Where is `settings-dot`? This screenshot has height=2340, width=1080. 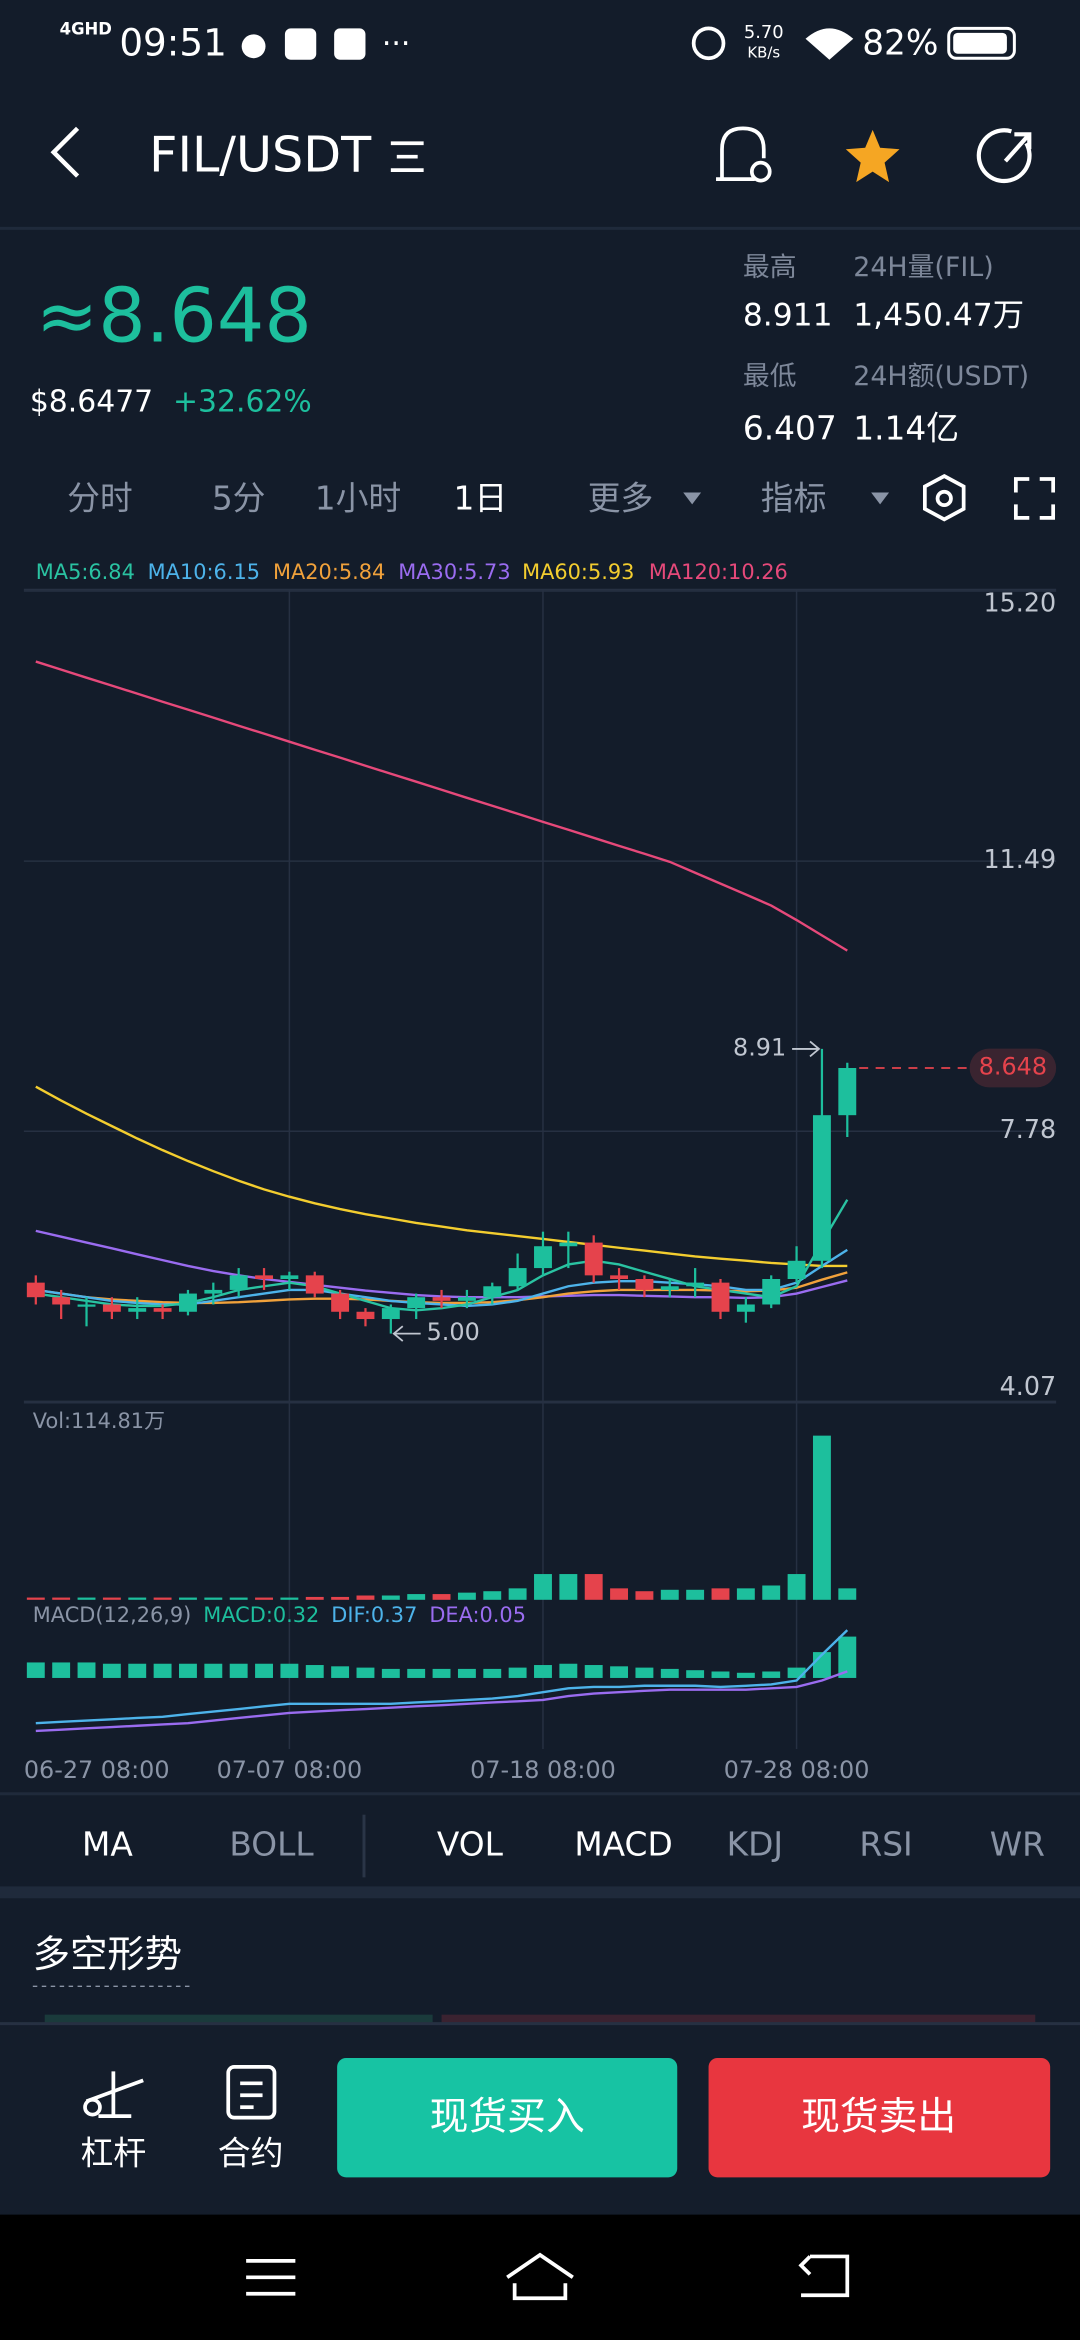 settings-dot is located at coordinates (944, 498).